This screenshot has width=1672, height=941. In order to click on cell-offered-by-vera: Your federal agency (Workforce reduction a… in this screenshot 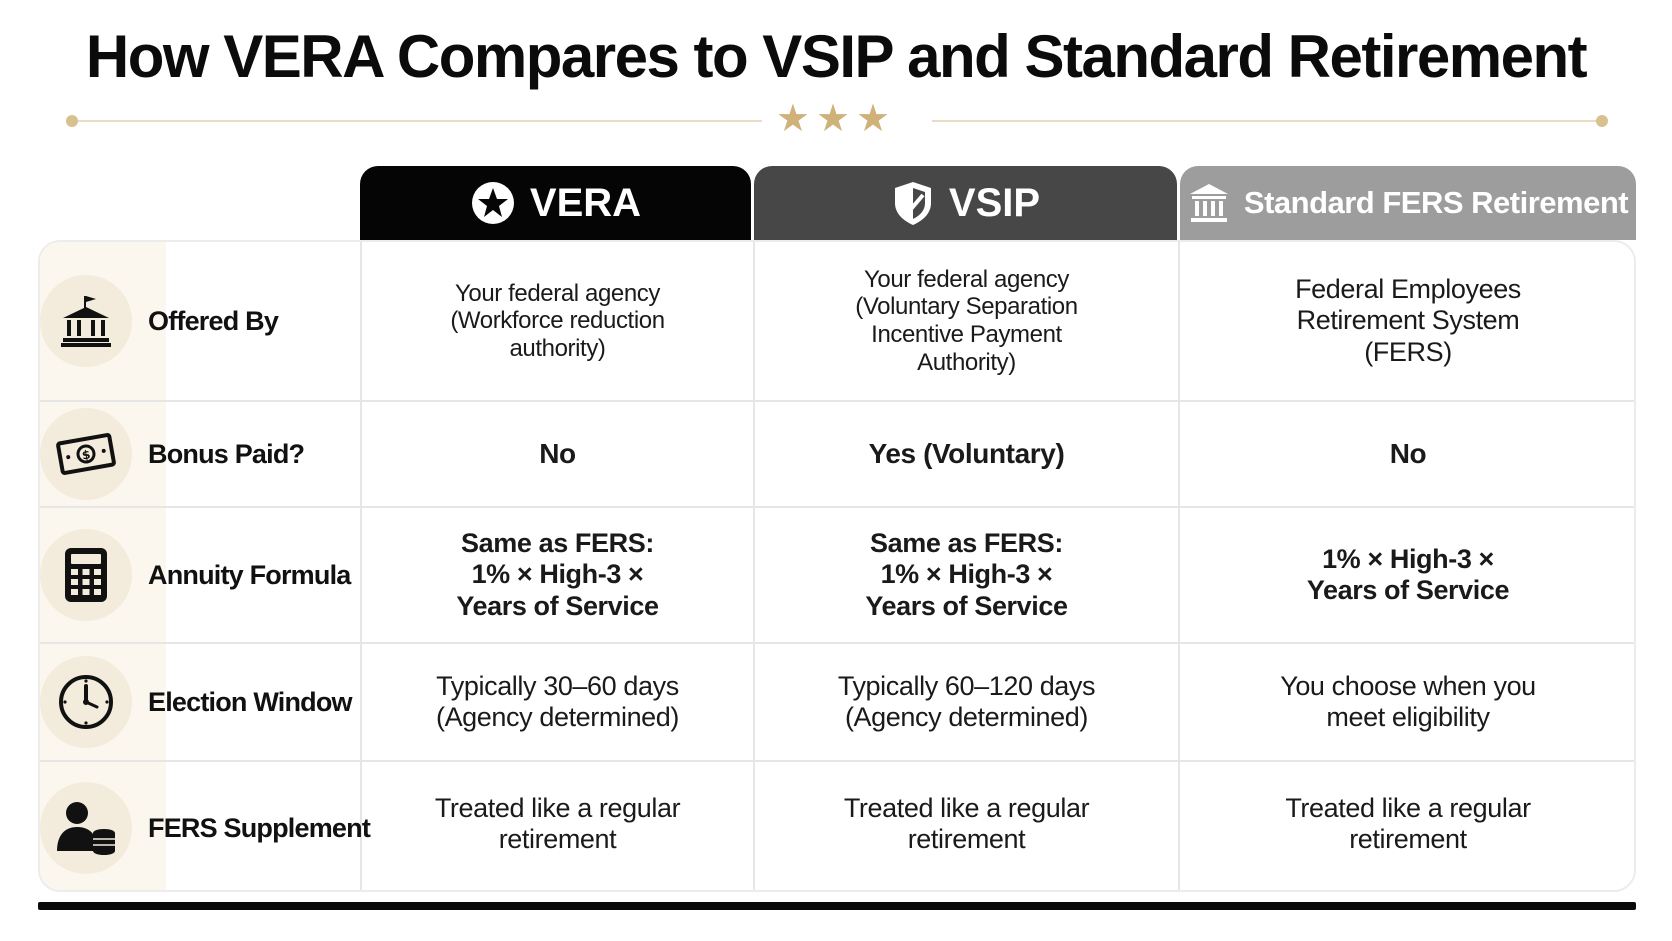, I will do `click(557, 320)`.